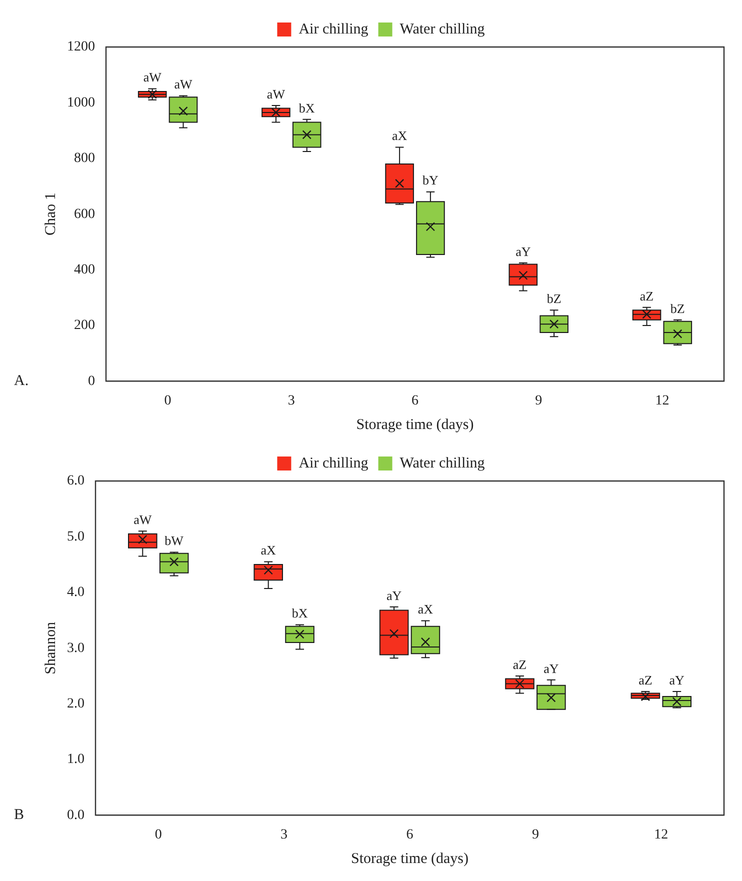 The image size is (742, 881). I want to click on y-tick-label: 2.0, so click(75, 704).